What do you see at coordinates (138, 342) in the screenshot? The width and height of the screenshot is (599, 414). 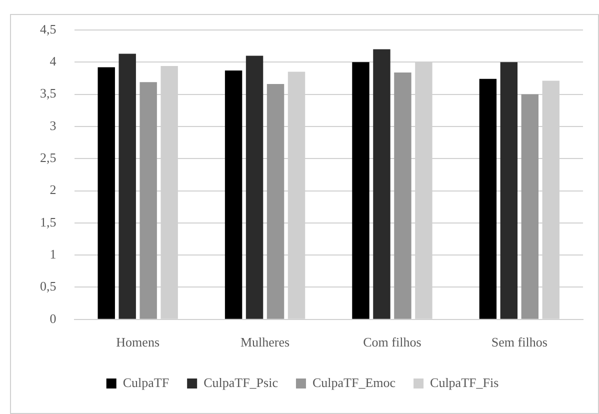 I see `x-tick-label: Homens` at bounding box center [138, 342].